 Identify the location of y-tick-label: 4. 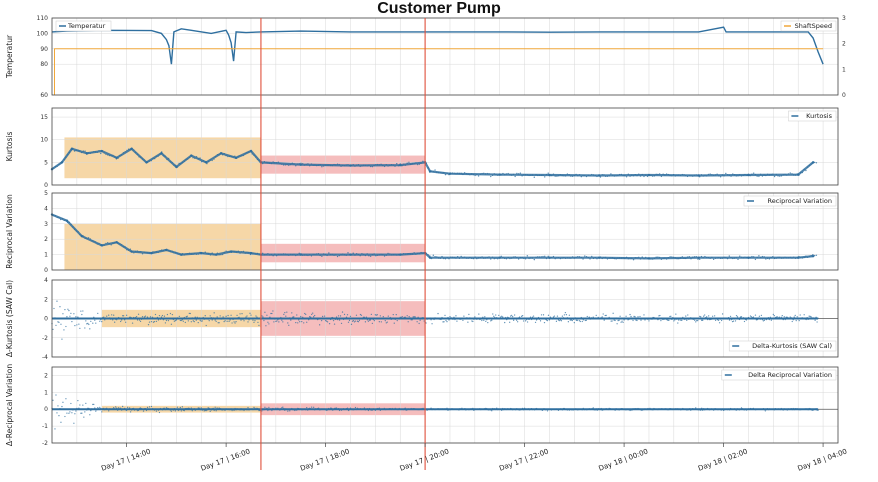
(46, 280).